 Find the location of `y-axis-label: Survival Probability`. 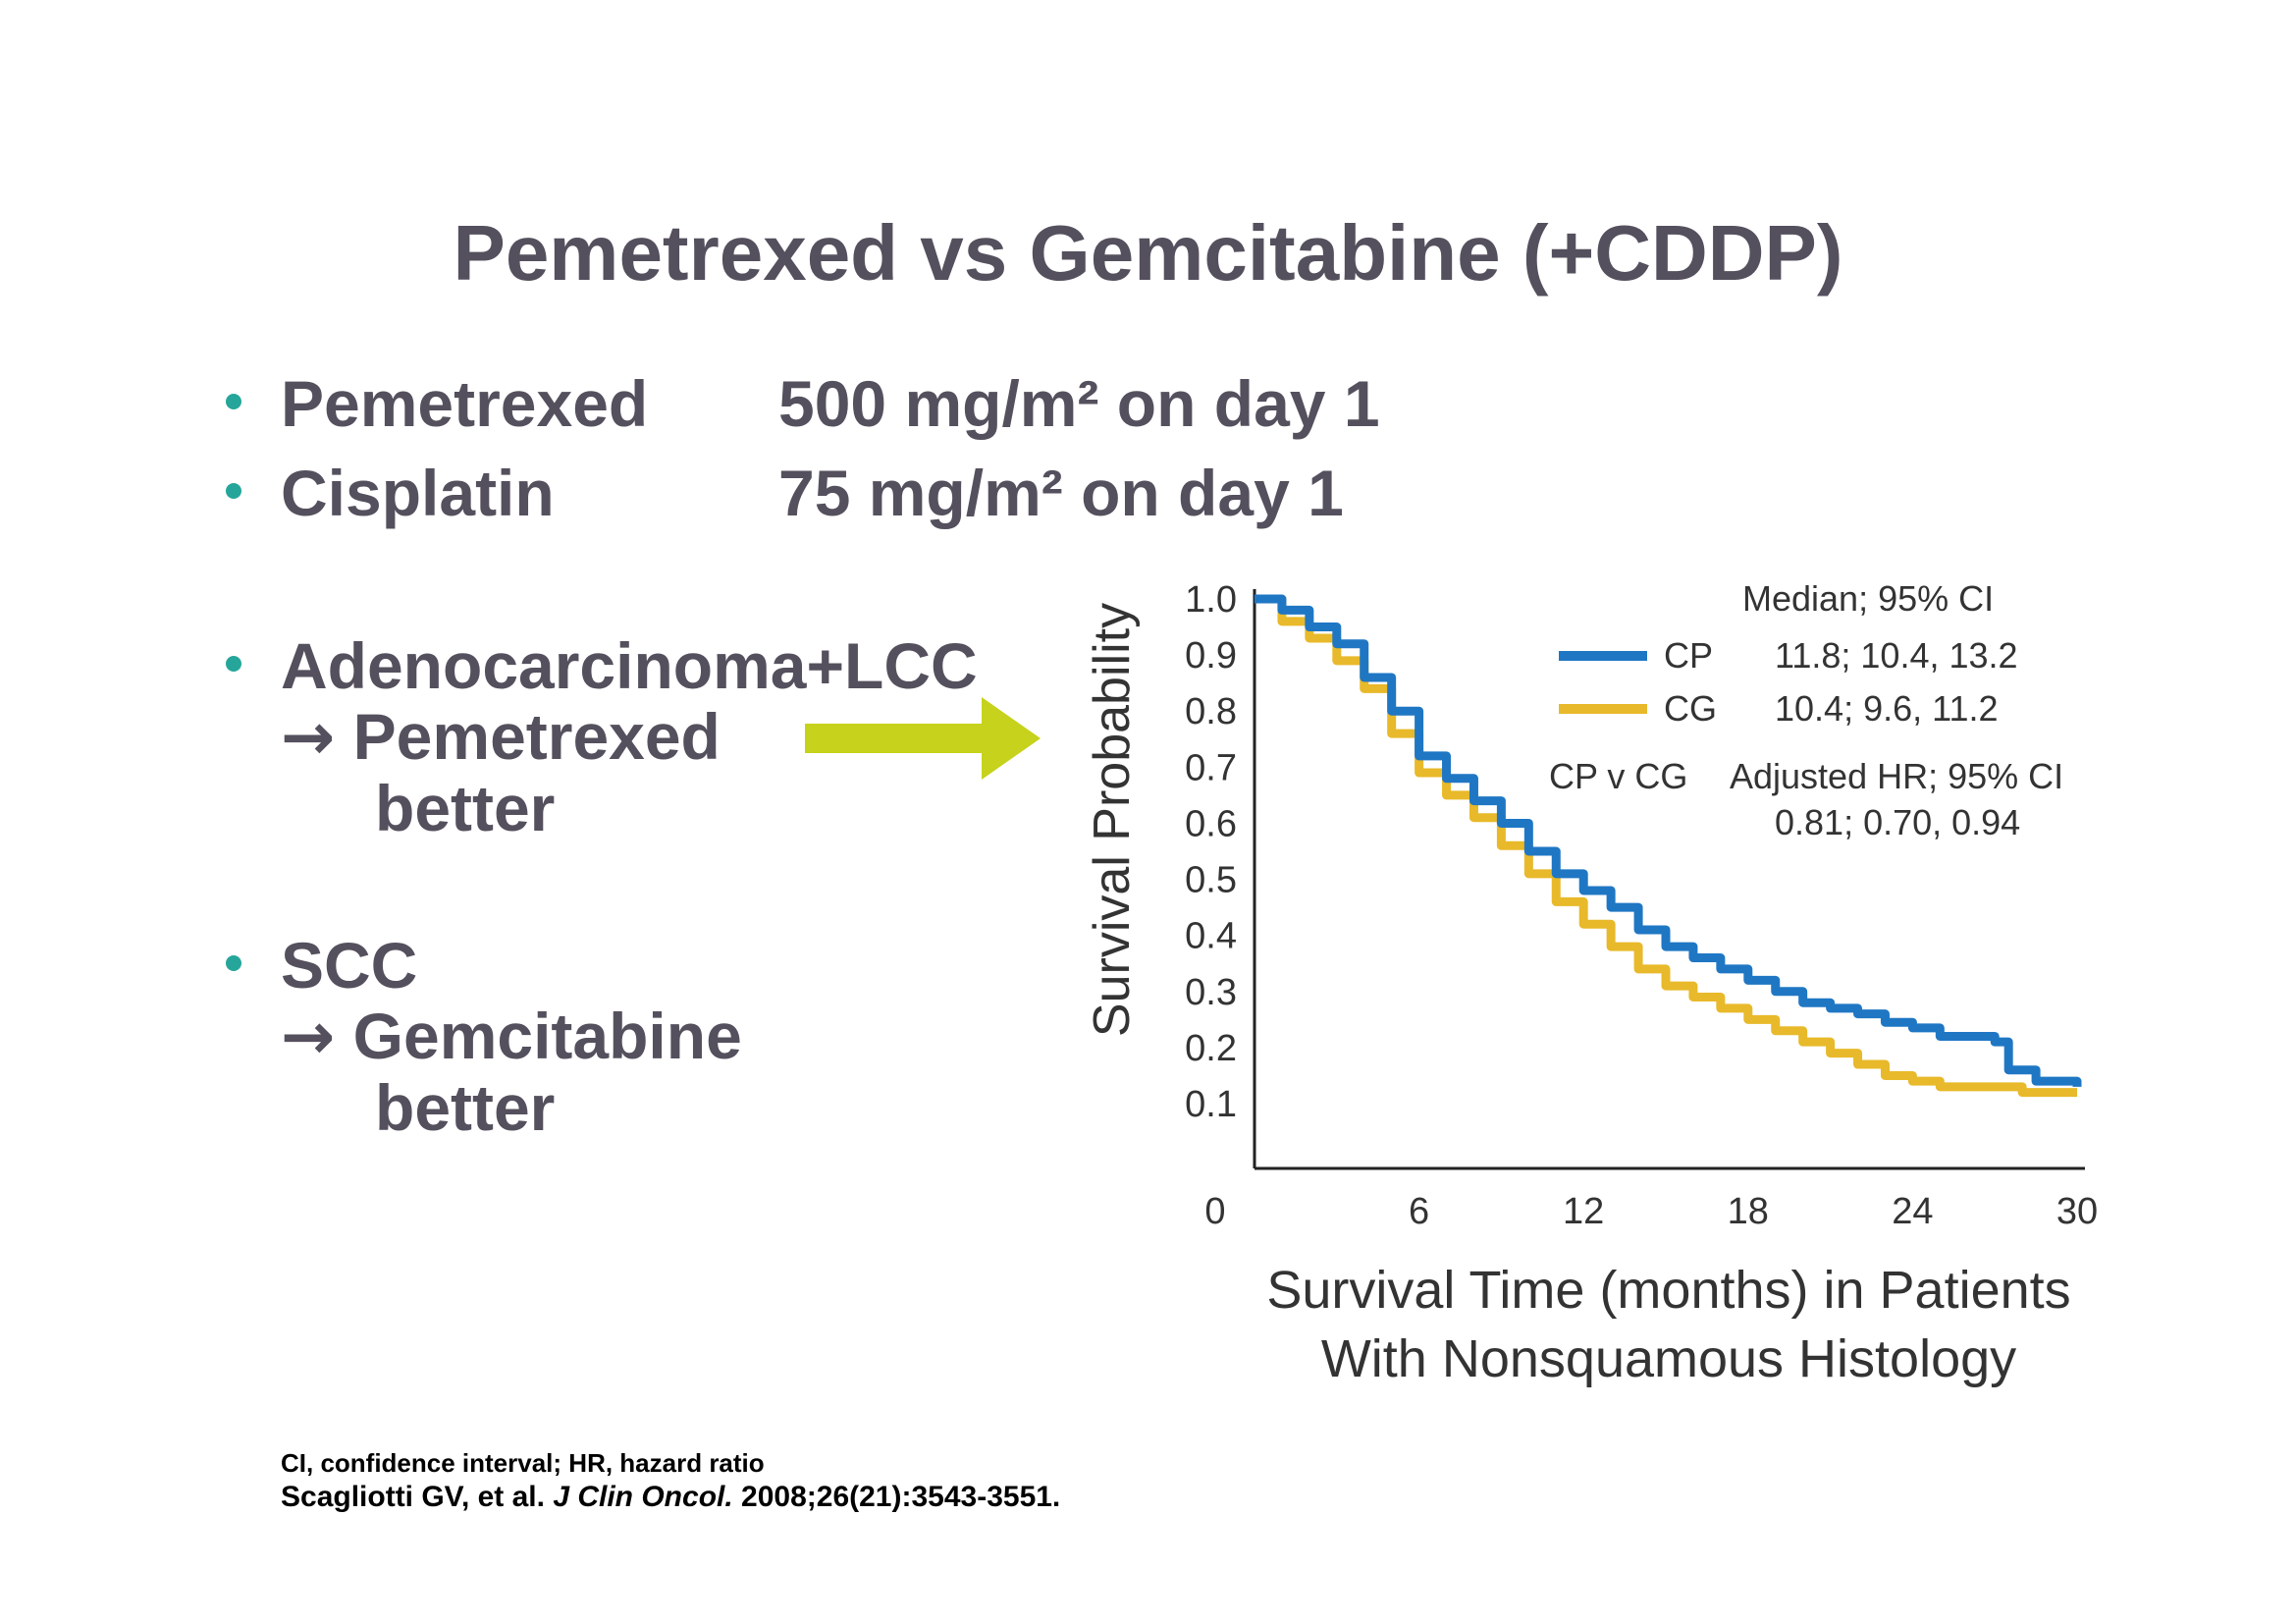

y-axis-label: Survival Probability is located at coordinates (1112, 820).